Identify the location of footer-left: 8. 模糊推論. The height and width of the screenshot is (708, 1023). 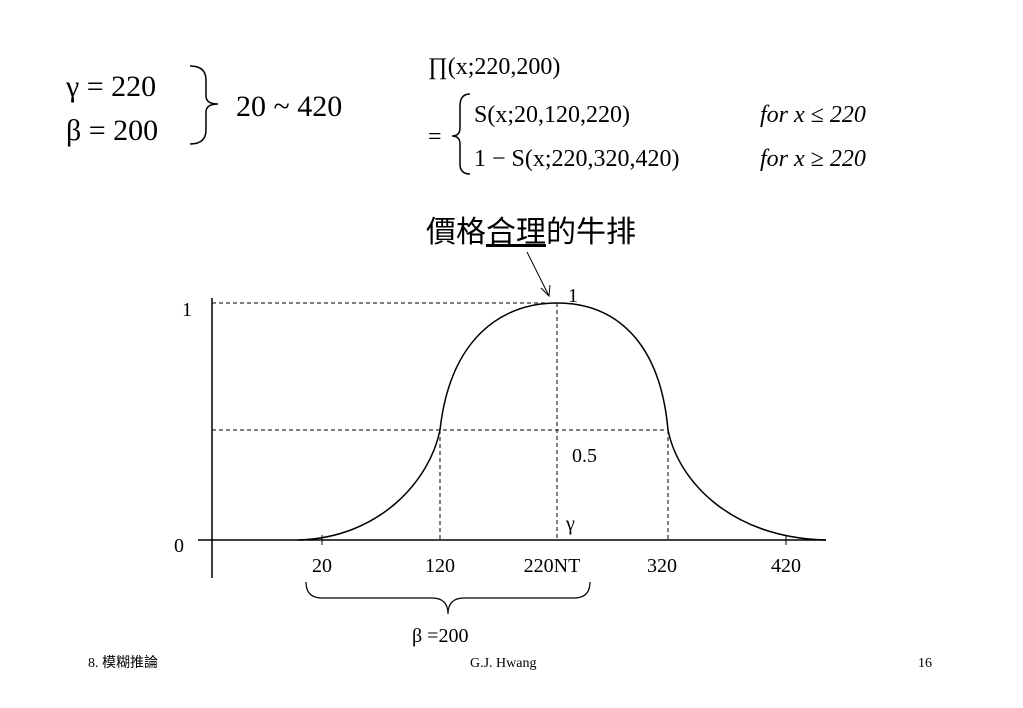
(123, 663).